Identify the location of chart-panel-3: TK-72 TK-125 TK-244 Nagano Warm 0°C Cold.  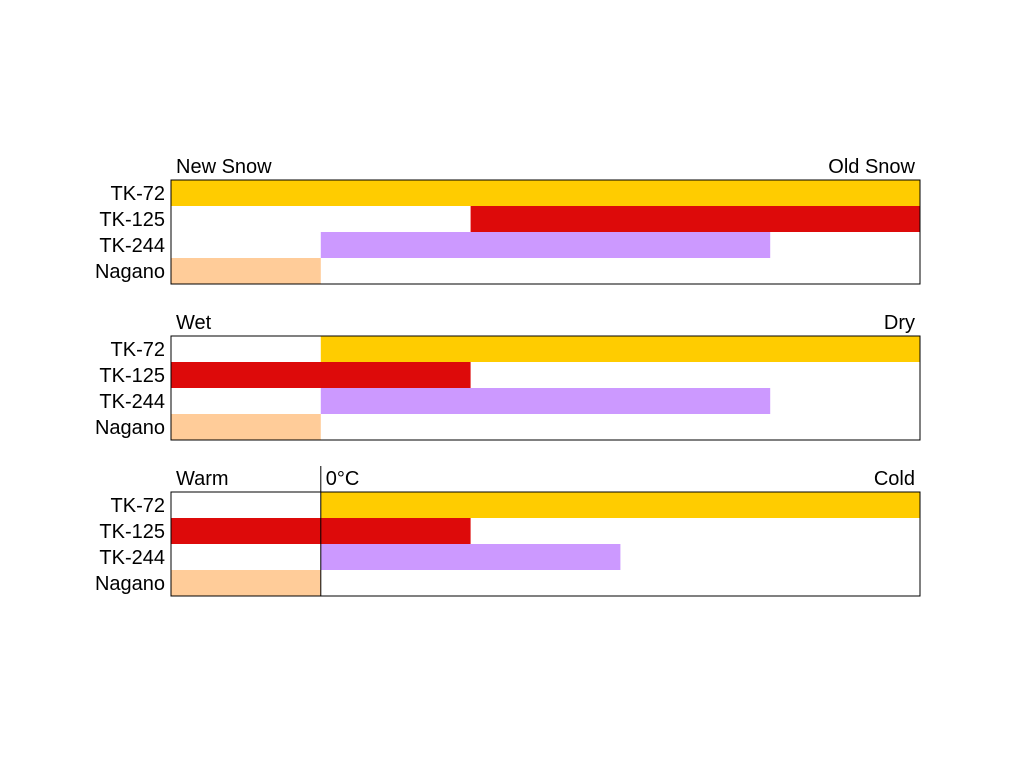
(508, 531).